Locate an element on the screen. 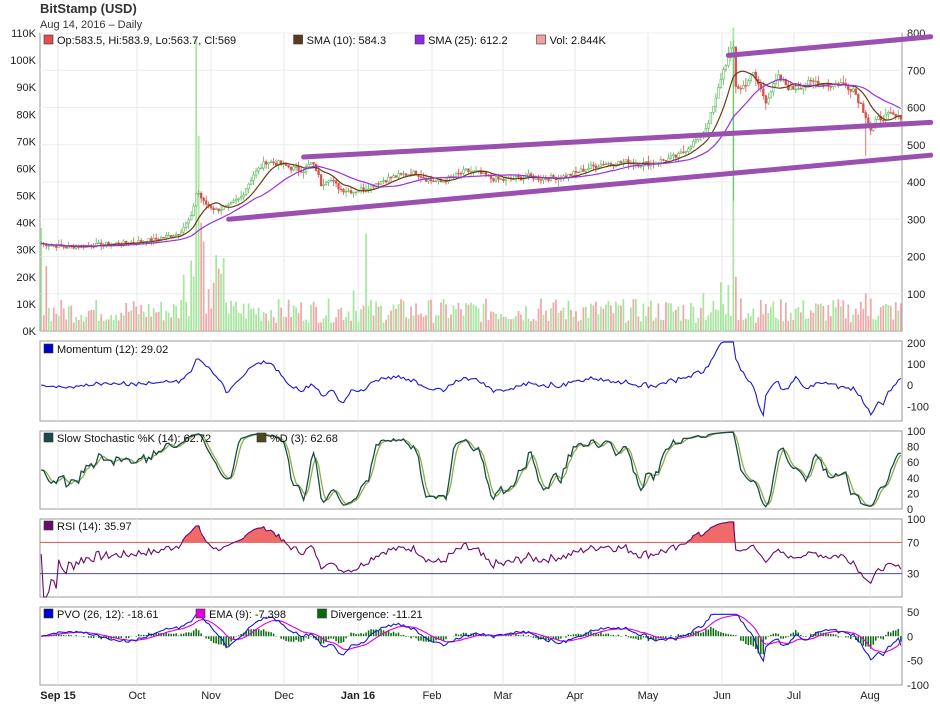  chart-subtitle: Aug 14, 2016 – Daily is located at coordinates (91, 25).